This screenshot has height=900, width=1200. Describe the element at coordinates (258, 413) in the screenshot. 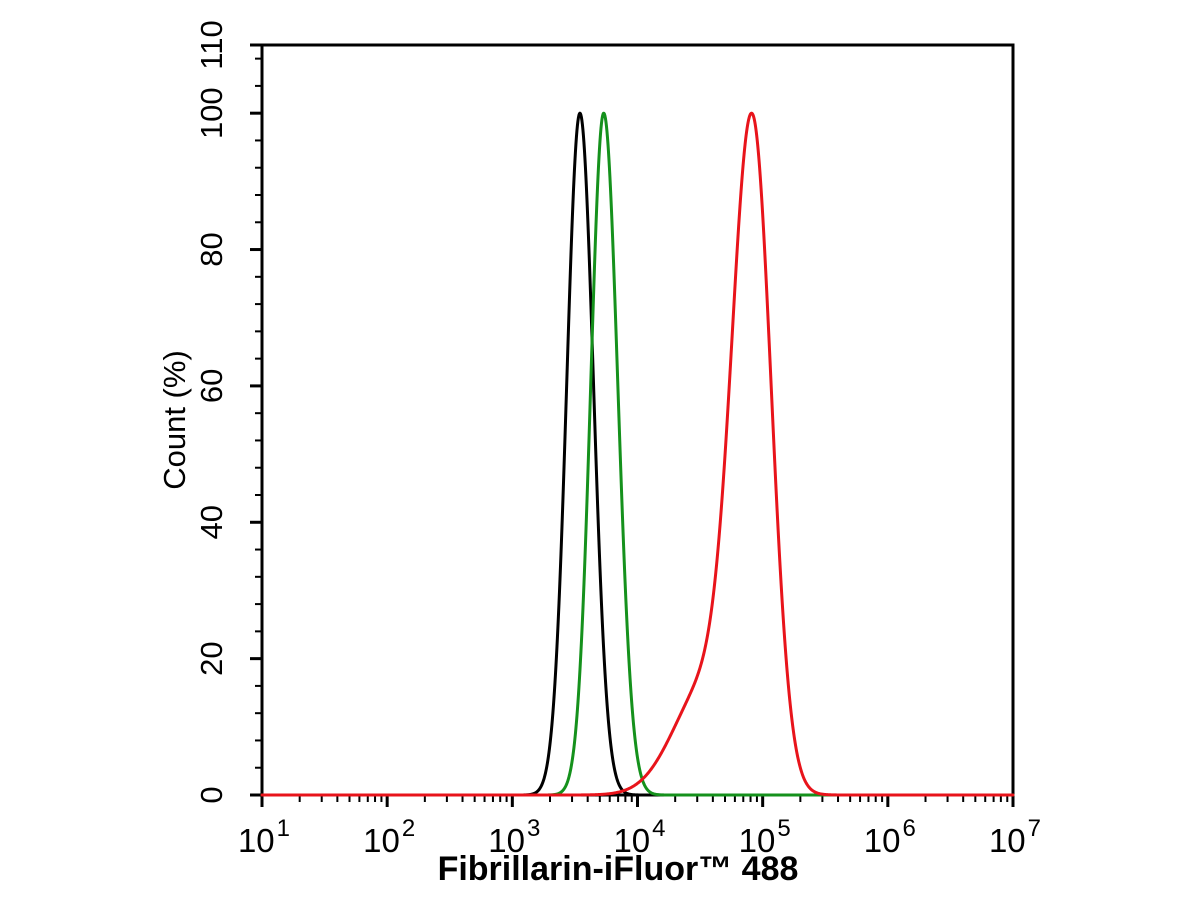

I see `y-axis-minor-ticks` at that location.